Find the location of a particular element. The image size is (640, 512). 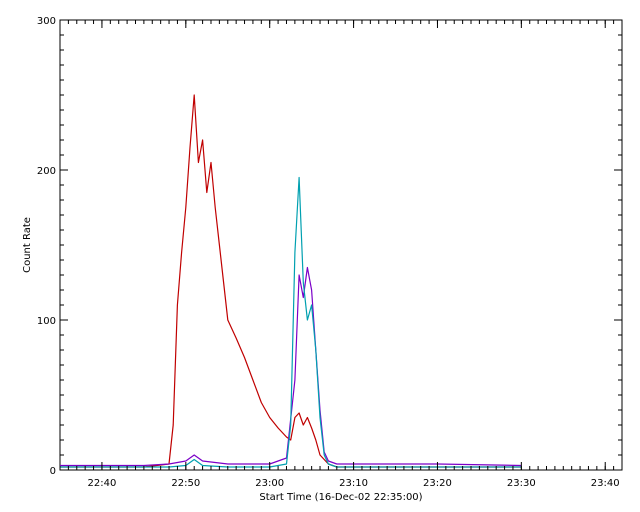

x-tick-label: 23:20 is located at coordinates (437, 483).